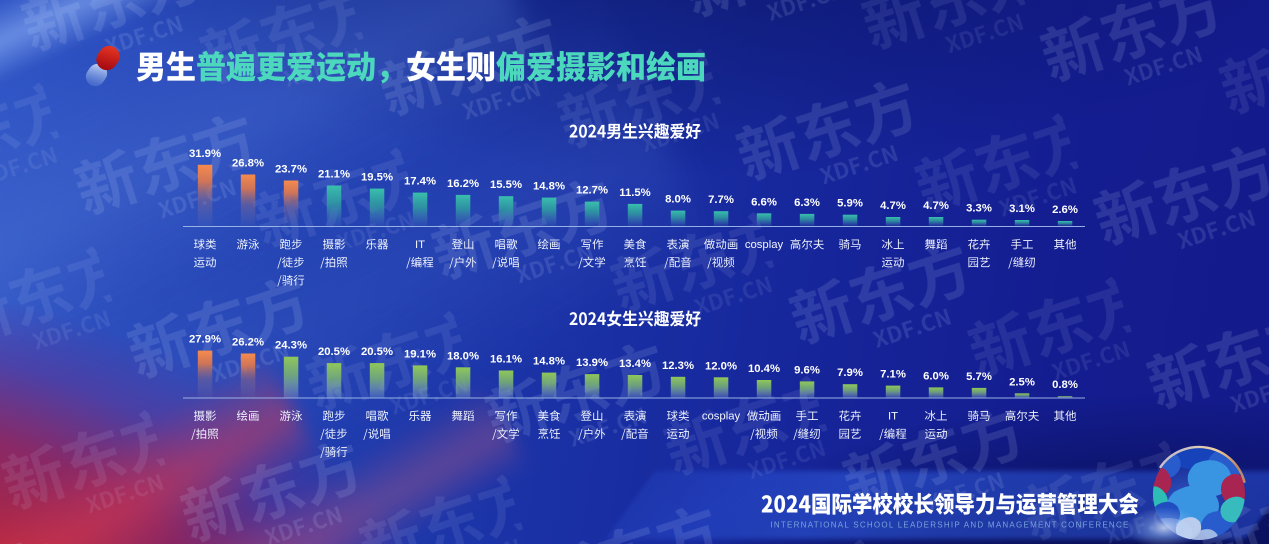 This screenshot has width=1269, height=544. Describe the element at coordinates (807, 203) in the screenshot. I see `svg-text: 6.3%` at that location.